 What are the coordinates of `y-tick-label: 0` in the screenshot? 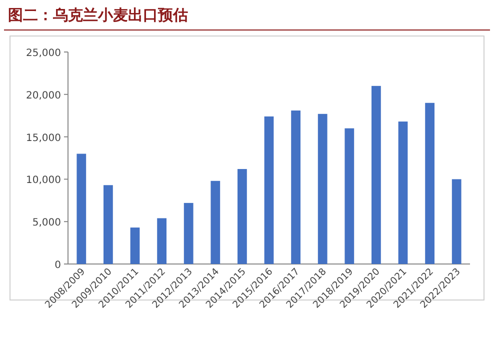 It's located at (57, 265).